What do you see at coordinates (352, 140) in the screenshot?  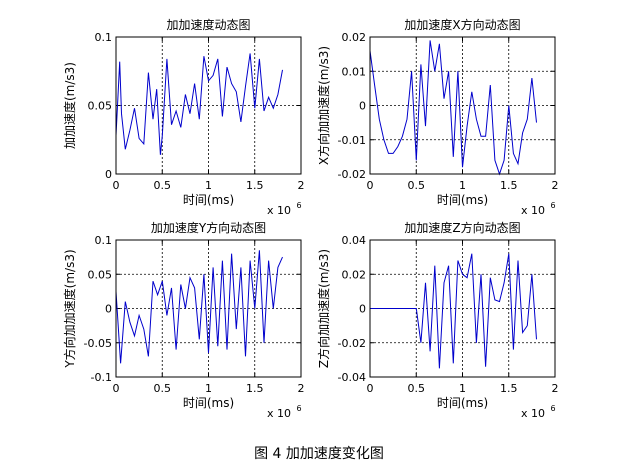 I see `y-tick-label: -0.01` at bounding box center [352, 140].